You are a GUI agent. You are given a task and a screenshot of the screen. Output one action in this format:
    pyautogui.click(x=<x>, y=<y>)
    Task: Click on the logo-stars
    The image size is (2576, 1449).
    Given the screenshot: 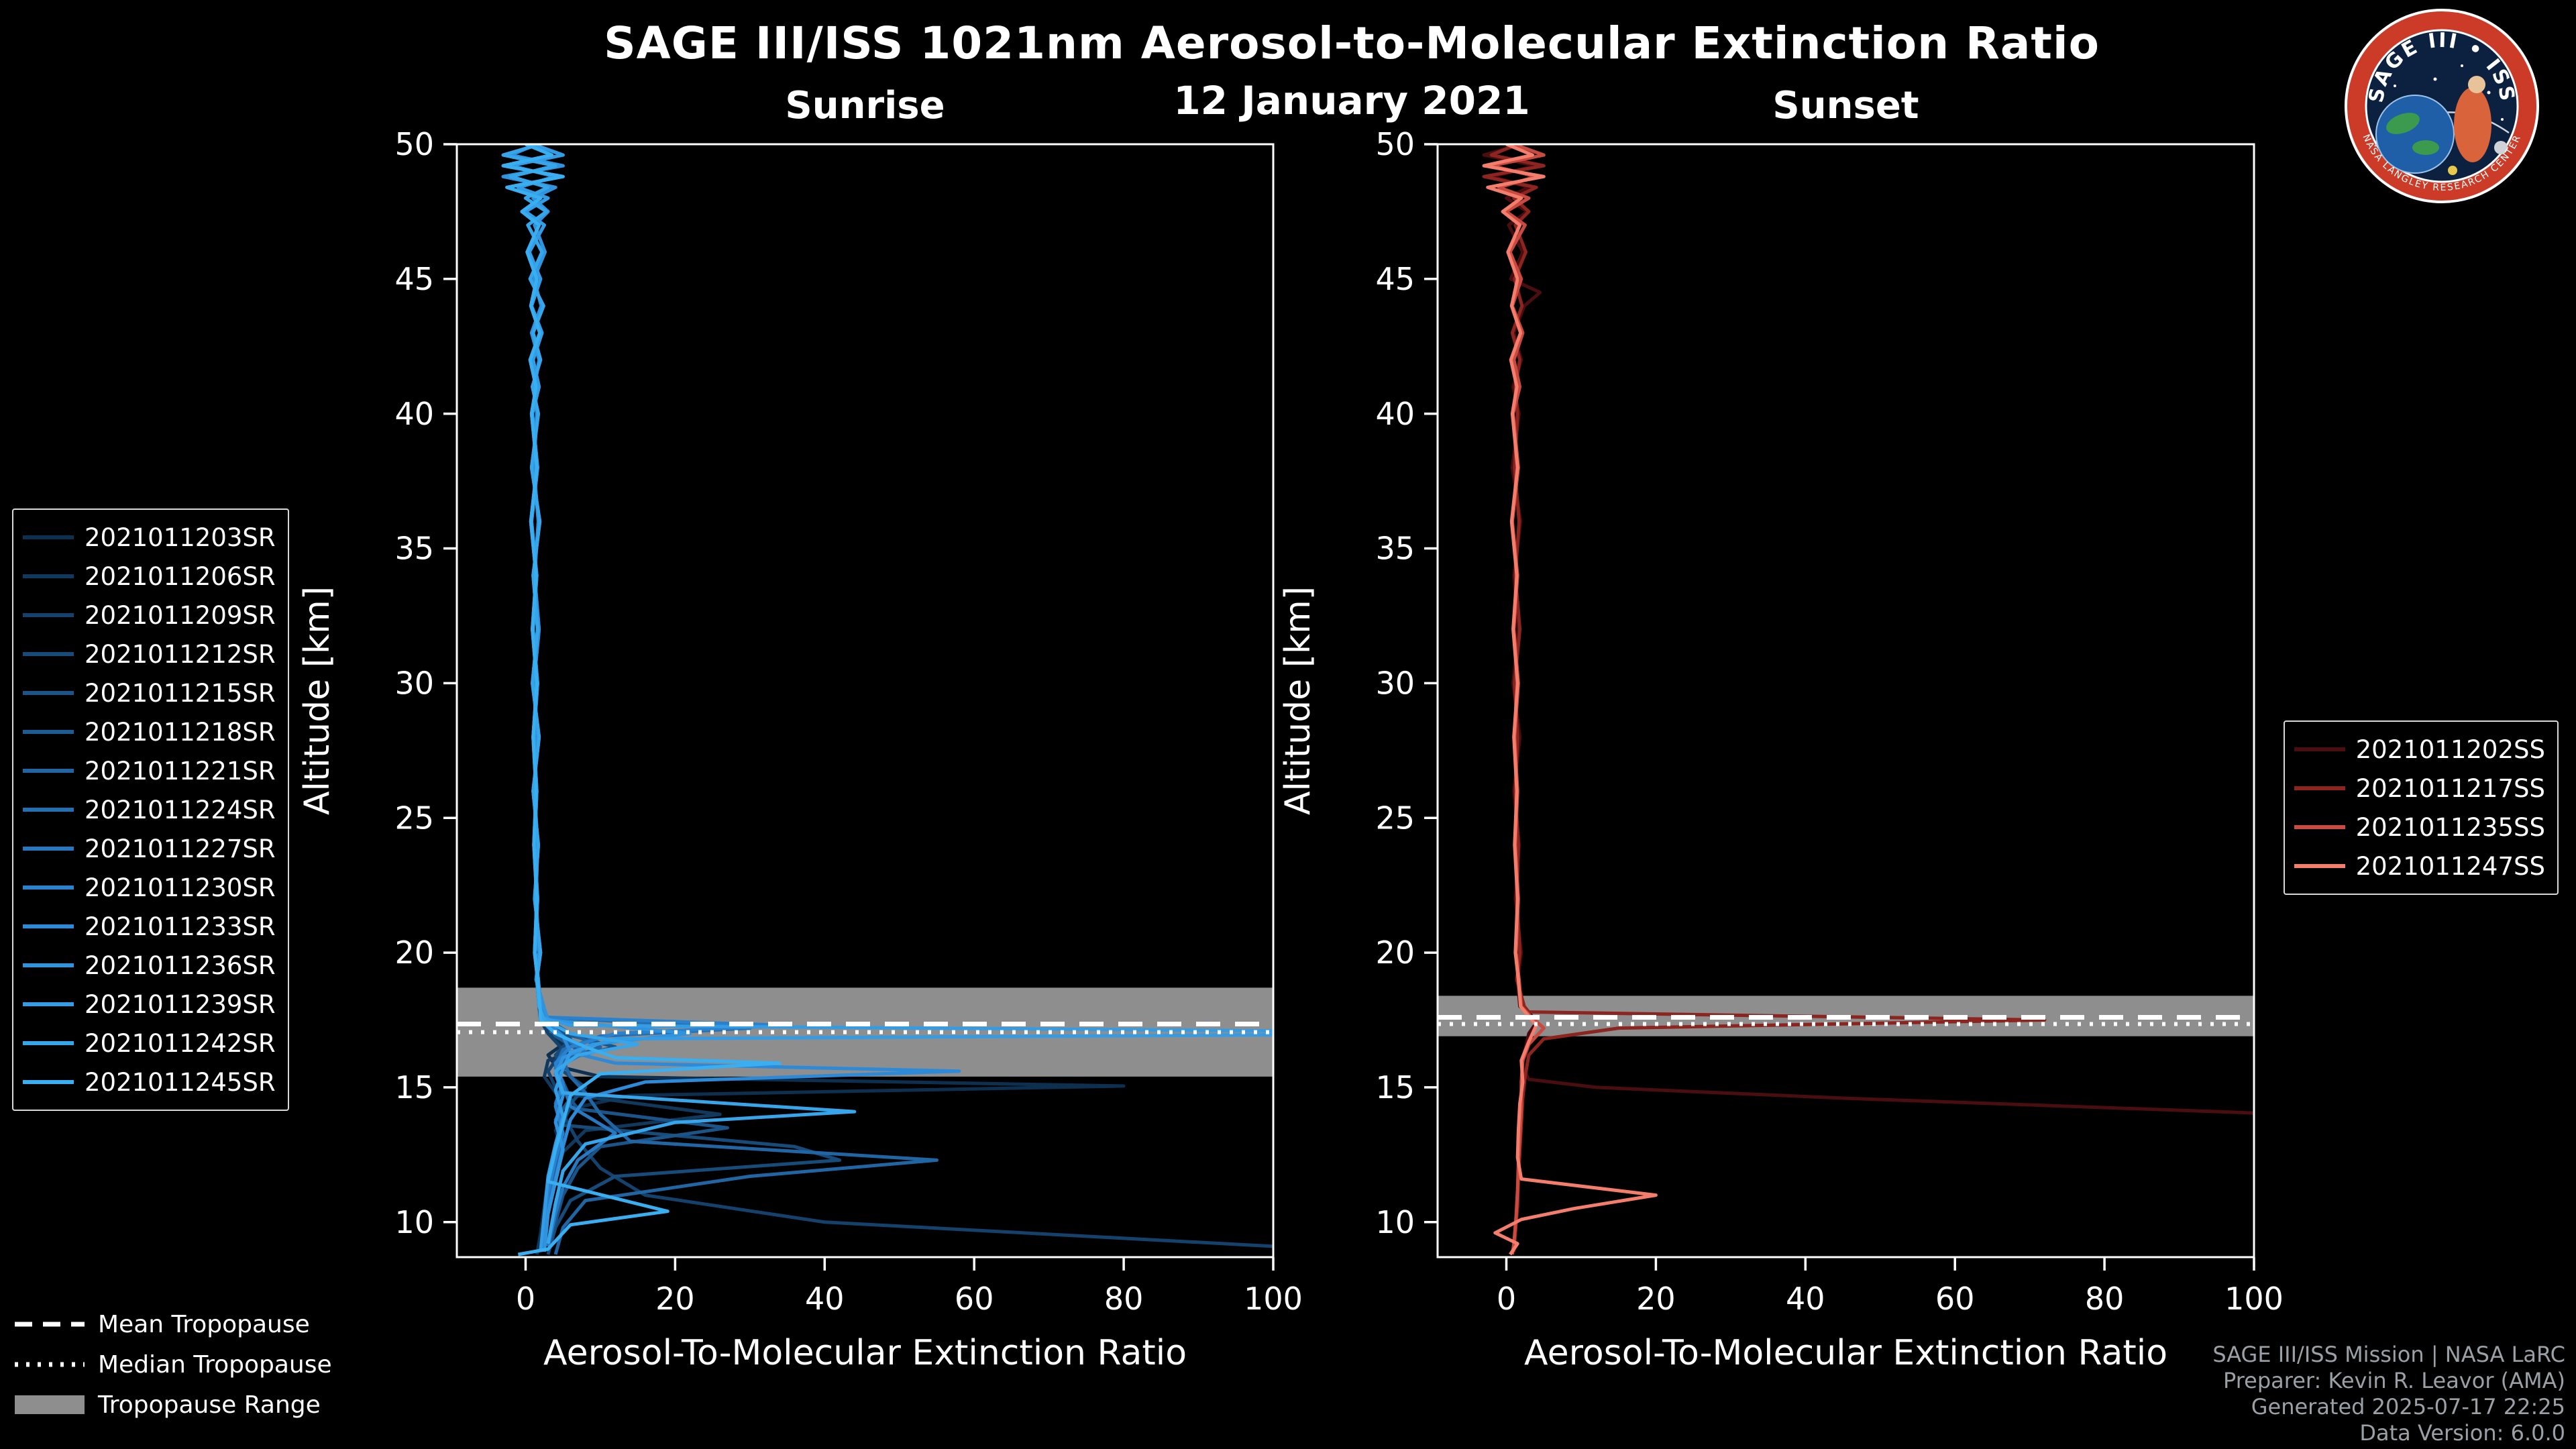 What is the action you would take?
    pyautogui.click(x=2449, y=92)
    